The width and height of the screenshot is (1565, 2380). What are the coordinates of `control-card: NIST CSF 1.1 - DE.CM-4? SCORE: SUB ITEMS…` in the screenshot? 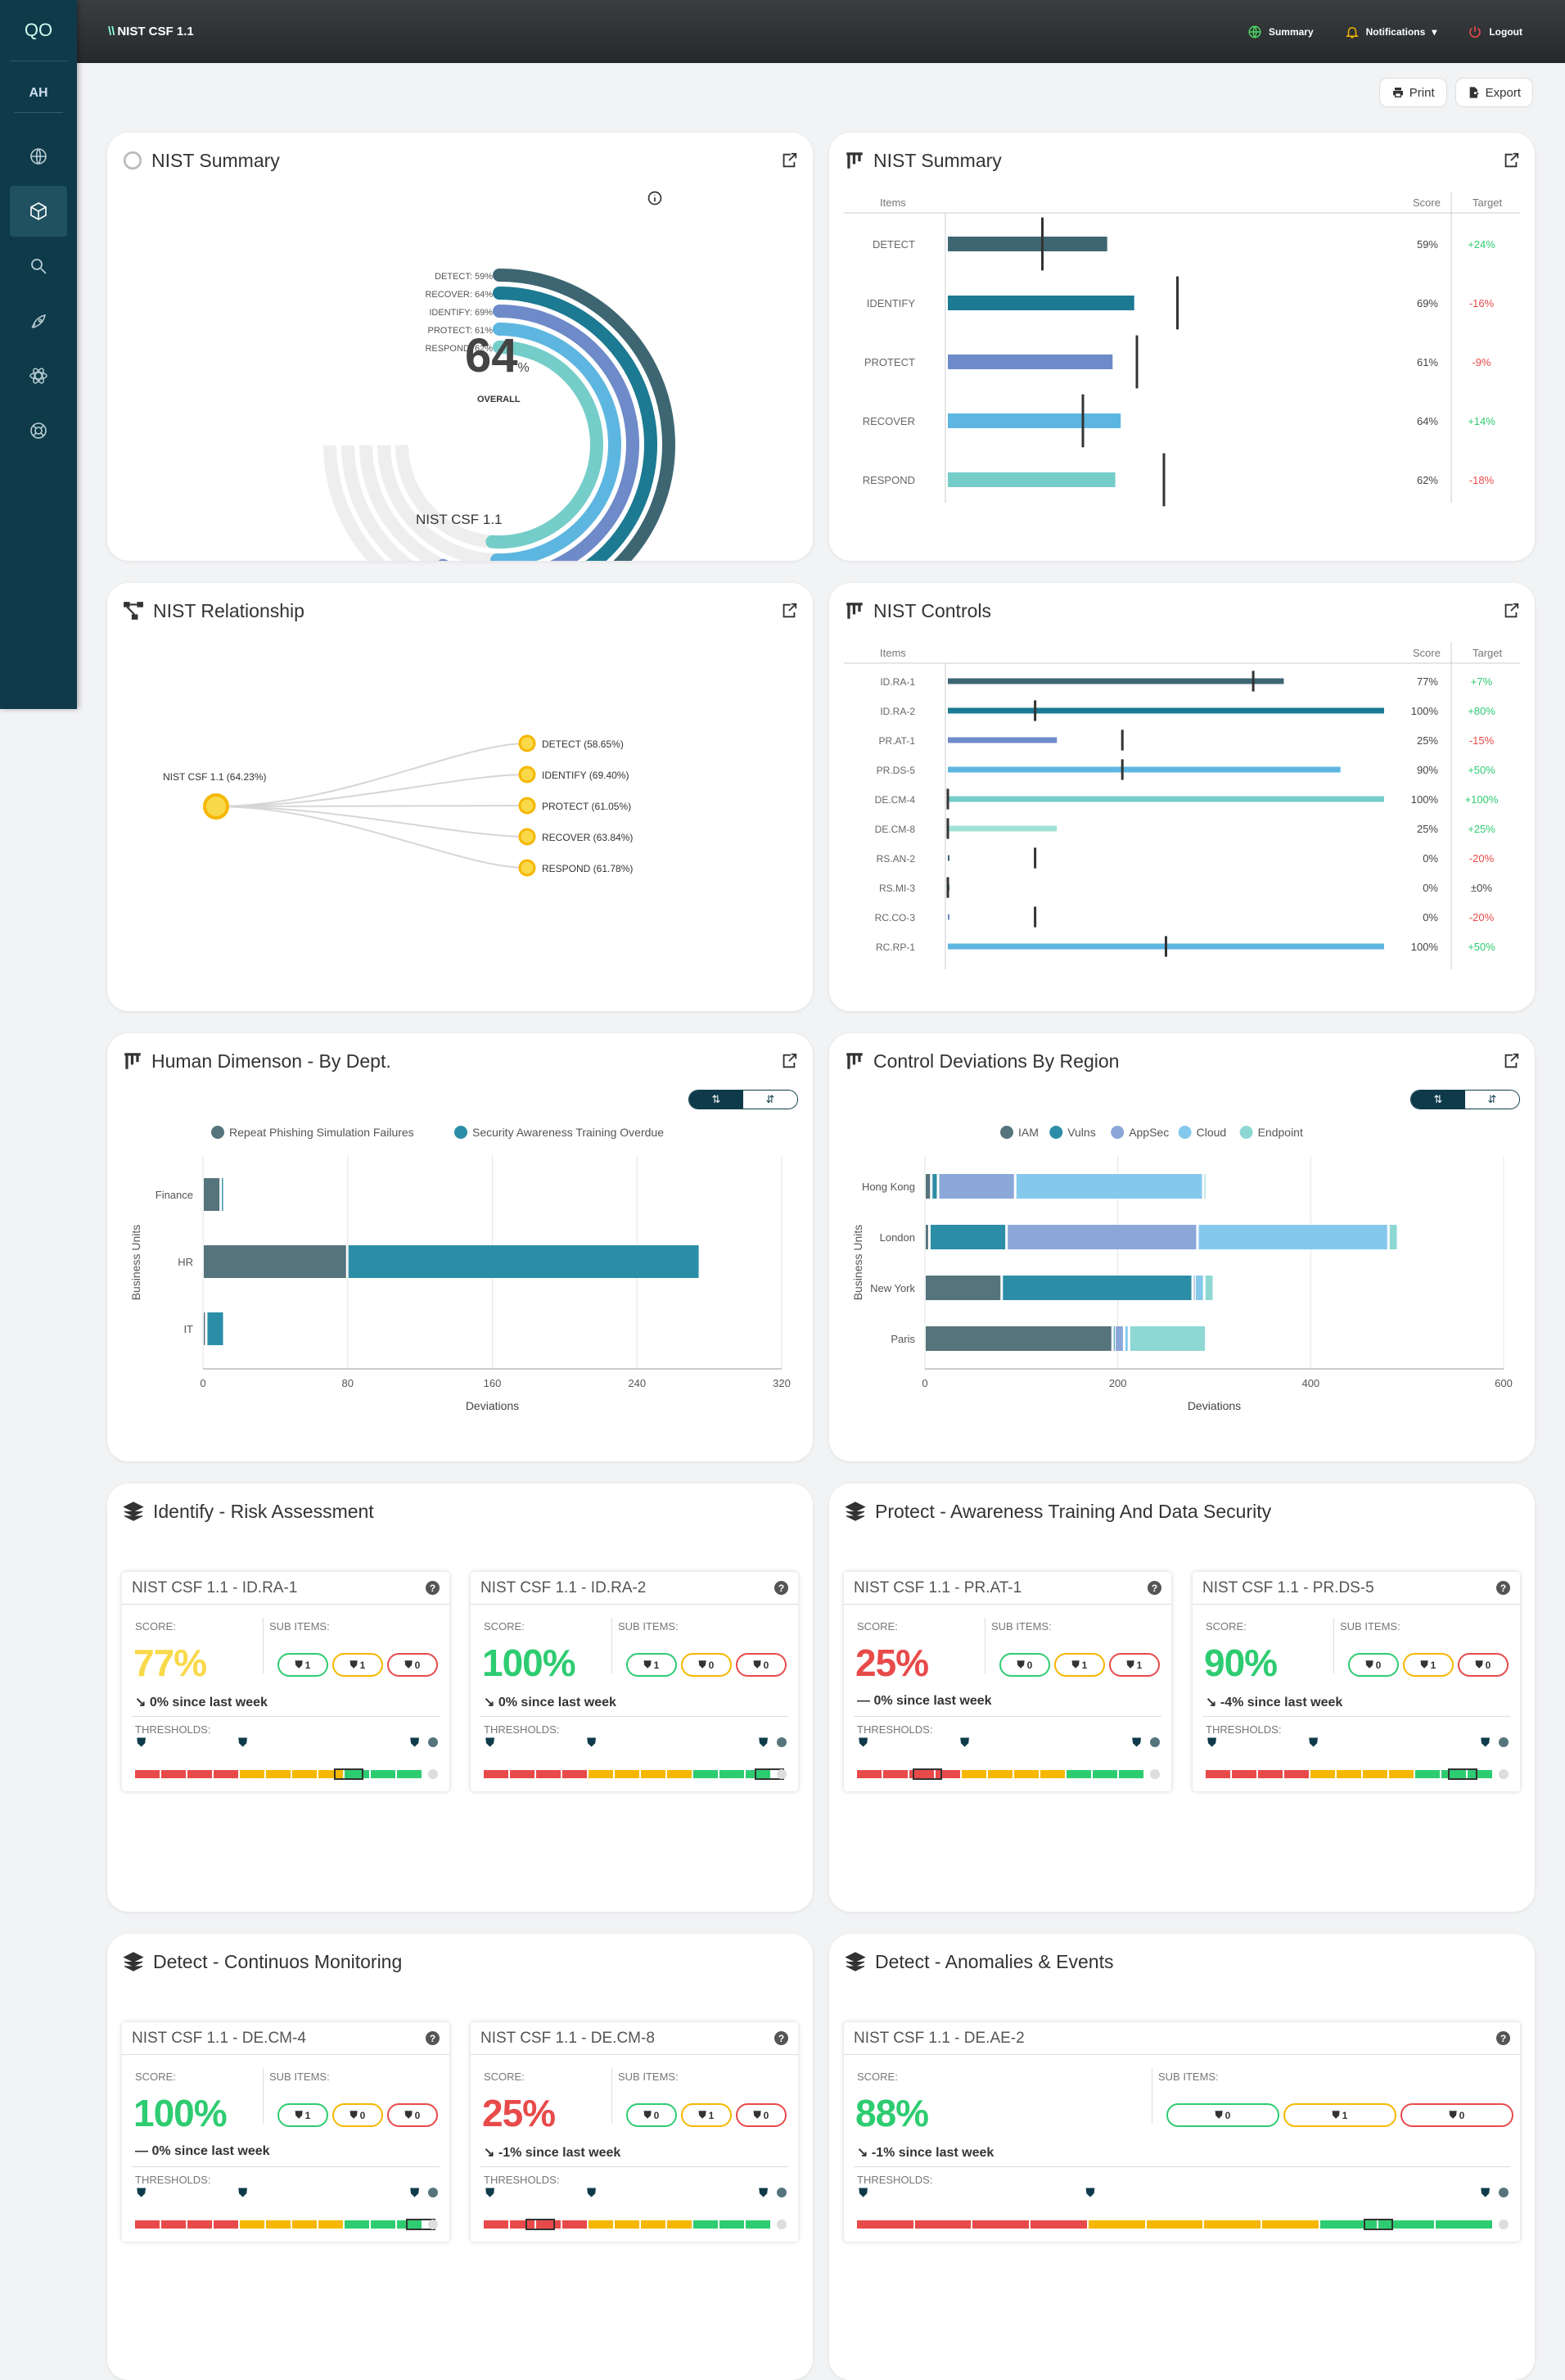 It's located at (285, 2132).